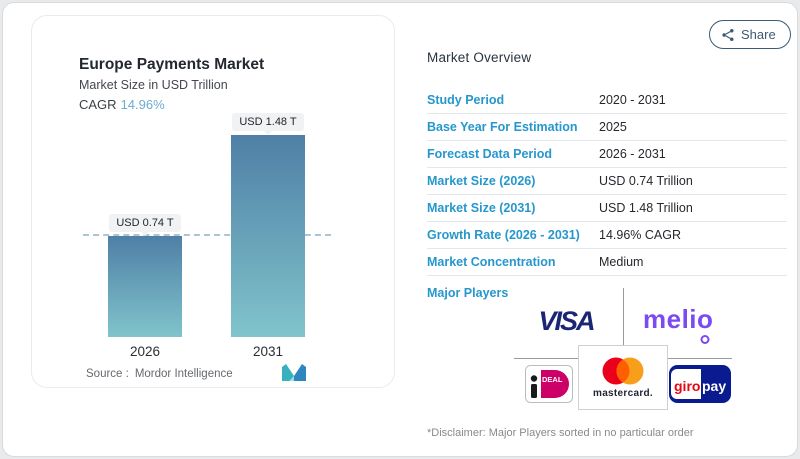  I want to click on cagr-label: CAGR, so click(98, 104).